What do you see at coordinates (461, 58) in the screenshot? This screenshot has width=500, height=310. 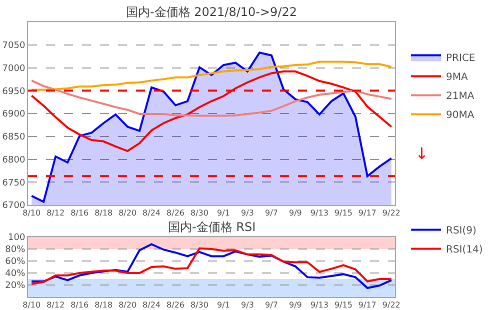 I see `legend-label: PRICE` at bounding box center [461, 58].